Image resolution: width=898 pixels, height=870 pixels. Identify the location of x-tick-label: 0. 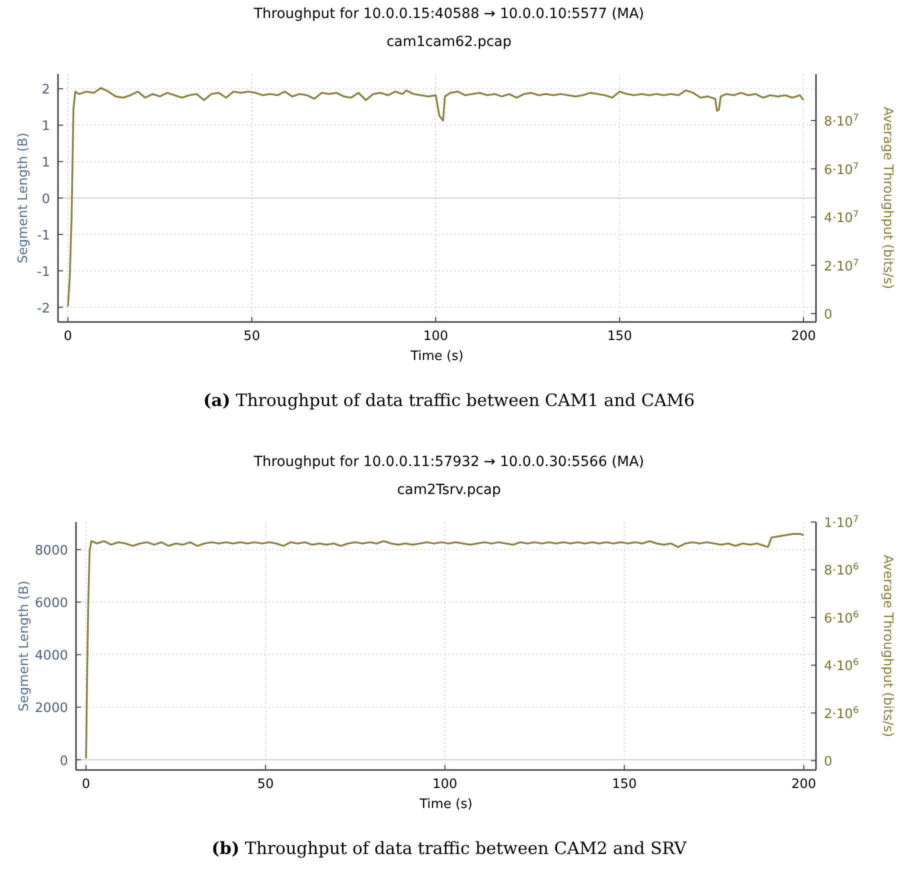
(86, 784).